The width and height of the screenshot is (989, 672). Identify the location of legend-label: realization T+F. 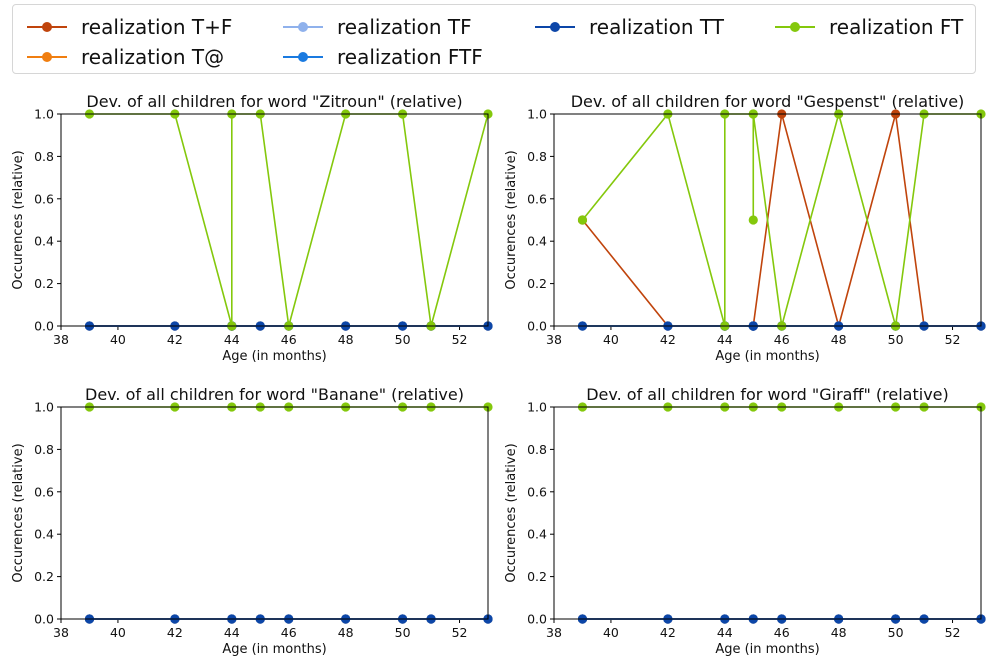
(157, 27).